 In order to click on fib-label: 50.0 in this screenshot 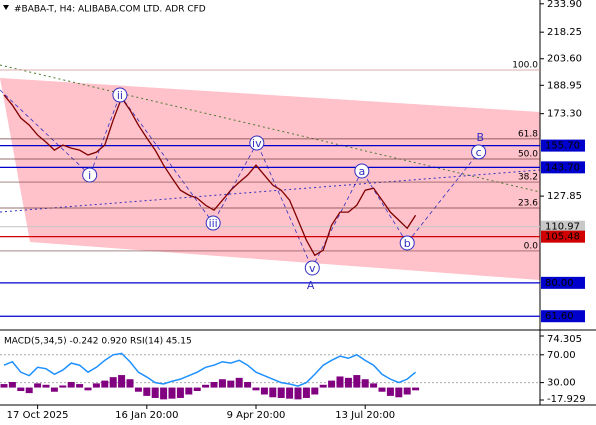, I will do `click(528, 155)`.